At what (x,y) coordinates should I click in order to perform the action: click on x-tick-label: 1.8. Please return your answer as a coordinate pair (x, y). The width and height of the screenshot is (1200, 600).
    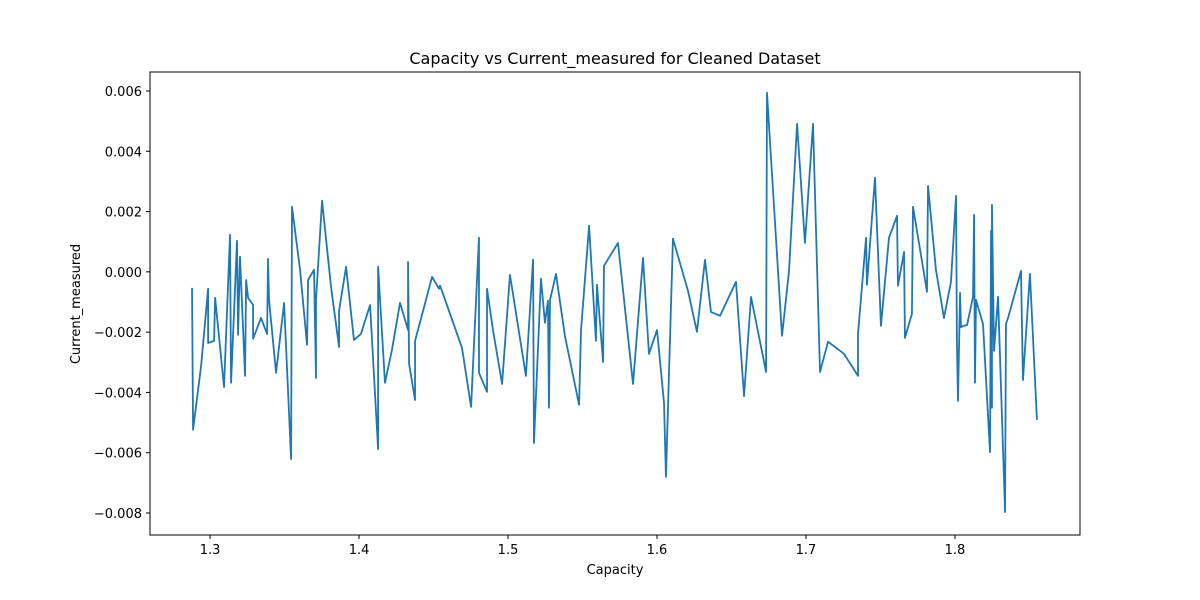
    Looking at the image, I should click on (955, 550).